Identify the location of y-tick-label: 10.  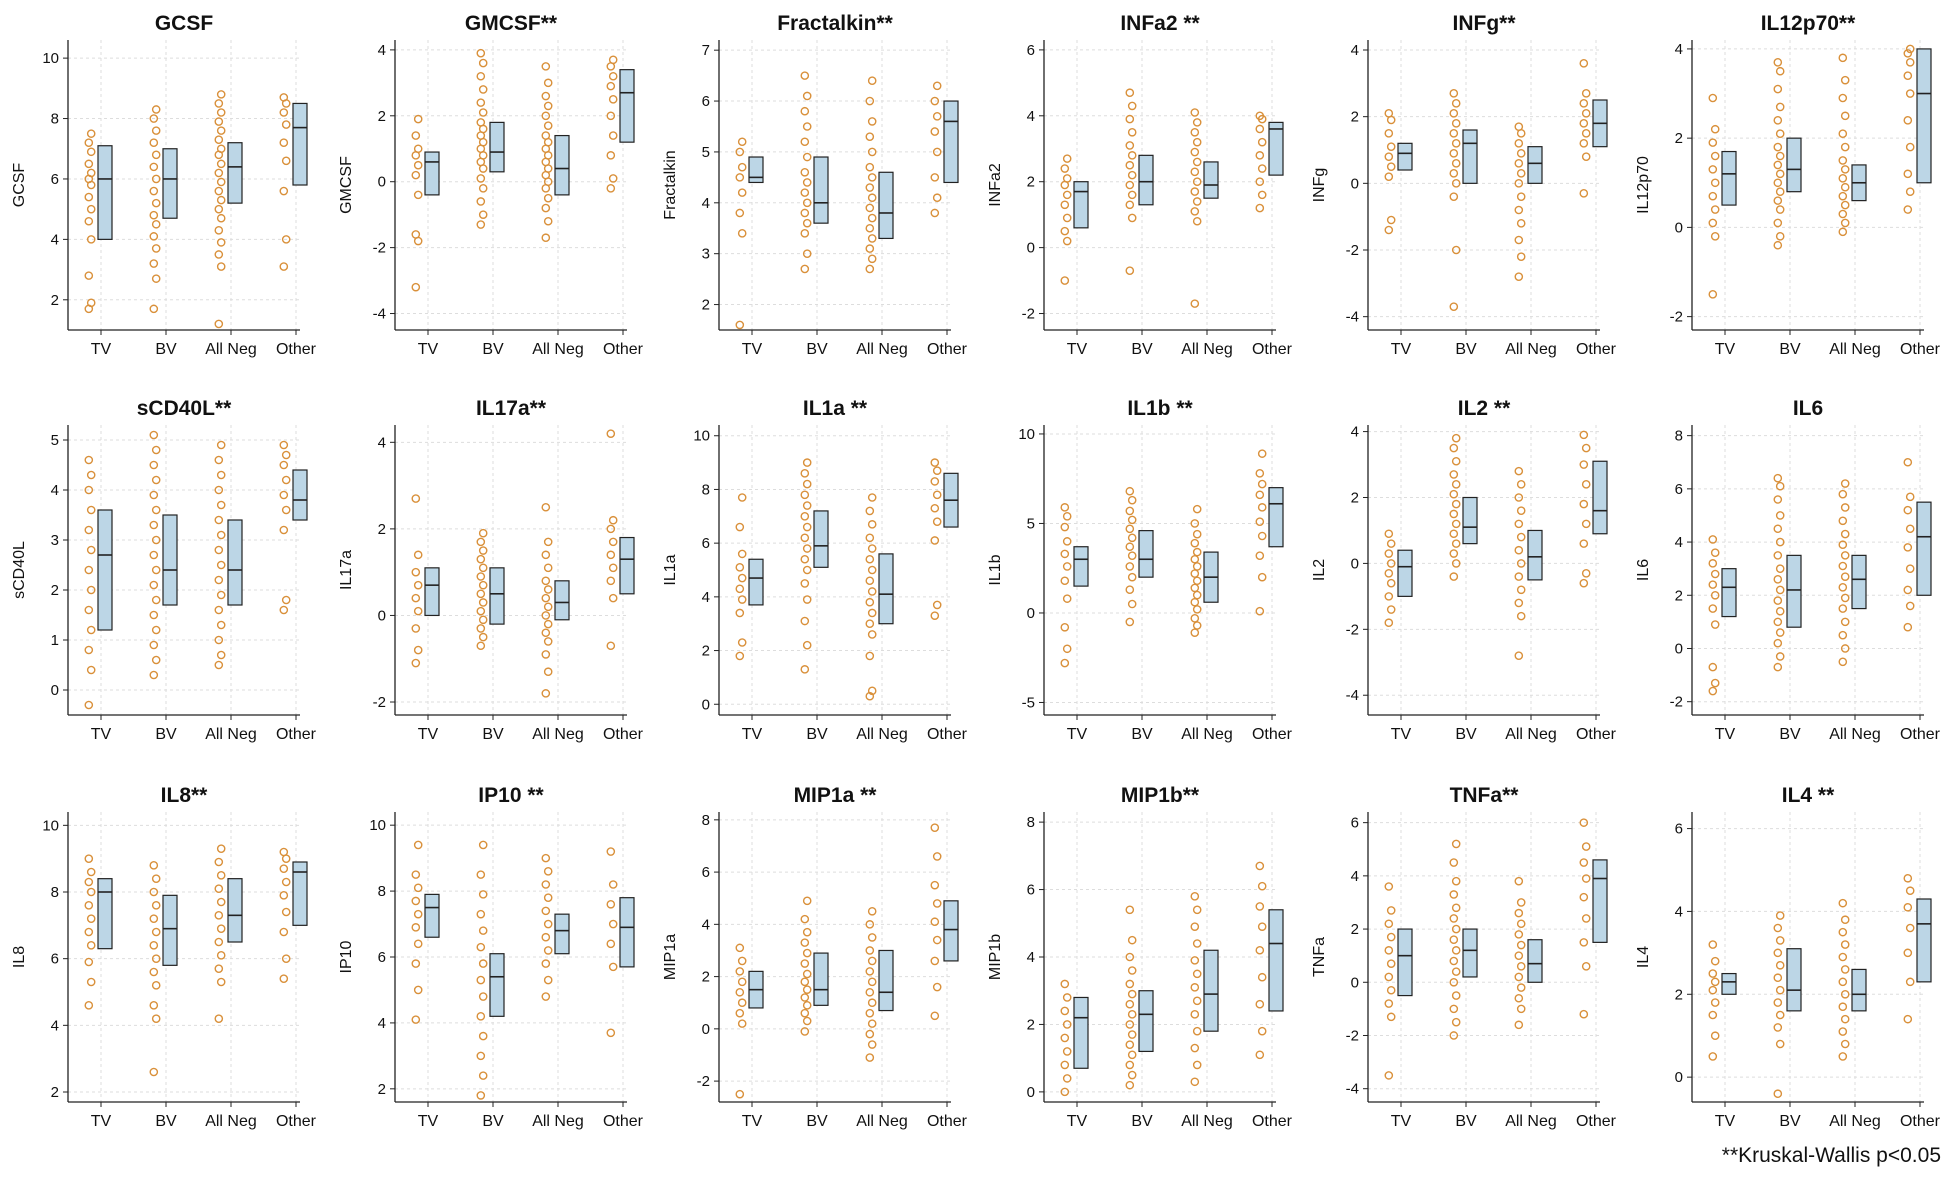
(701, 436).